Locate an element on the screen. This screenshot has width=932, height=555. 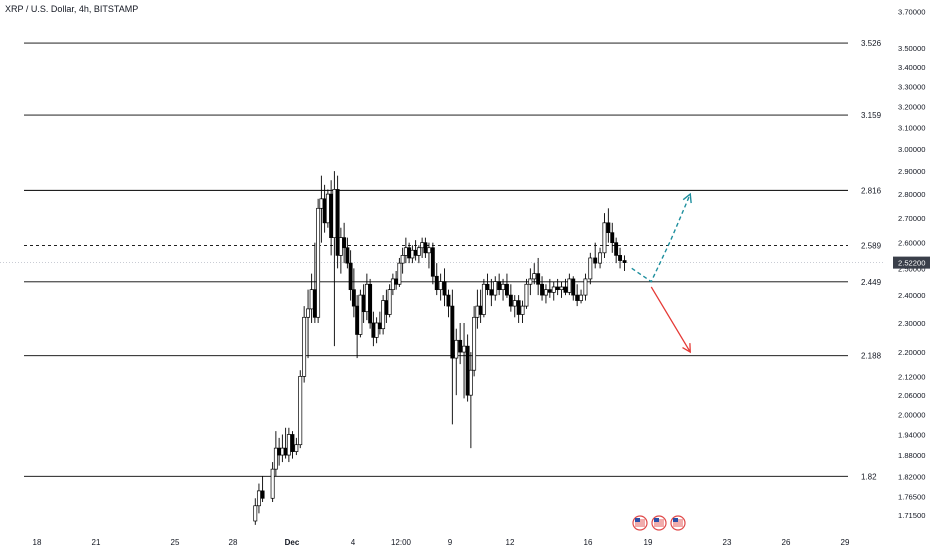
bearish-projection-arrow is located at coordinates (670, 319).